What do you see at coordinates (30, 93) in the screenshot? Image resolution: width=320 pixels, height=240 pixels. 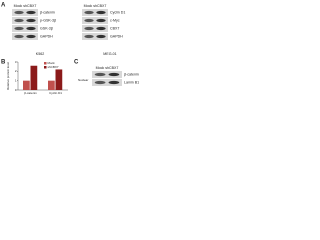 I see `x-tick-label: β-catenin` at bounding box center [30, 93].